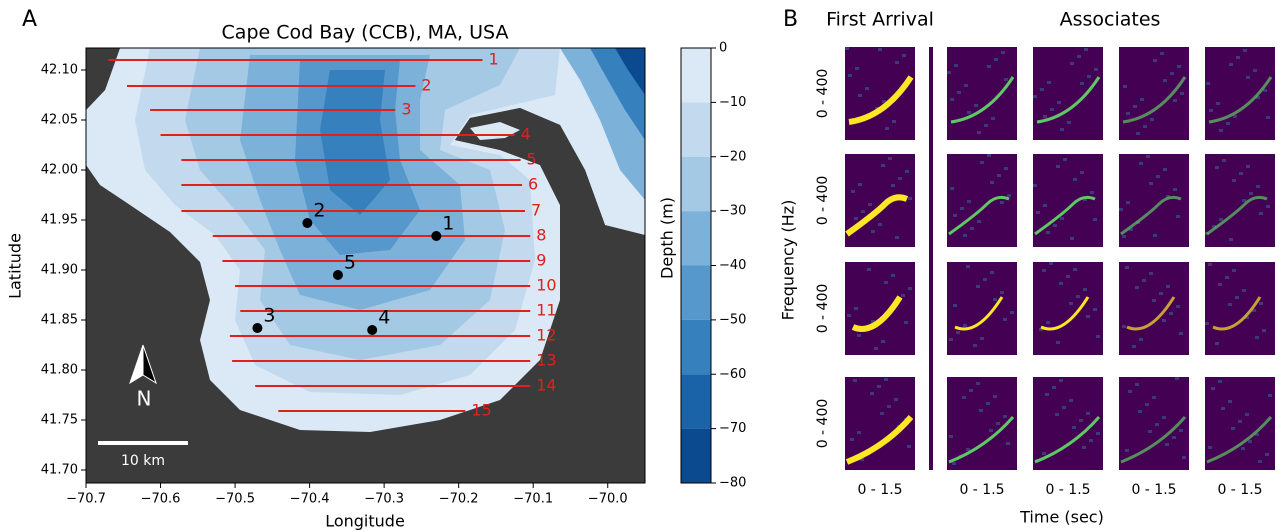 Image resolution: width=1277 pixels, height=532 pixels. What do you see at coordinates (732, 374) in the screenshot?
I see `colorbar-tick-label: −60` at bounding box center [732, 374].